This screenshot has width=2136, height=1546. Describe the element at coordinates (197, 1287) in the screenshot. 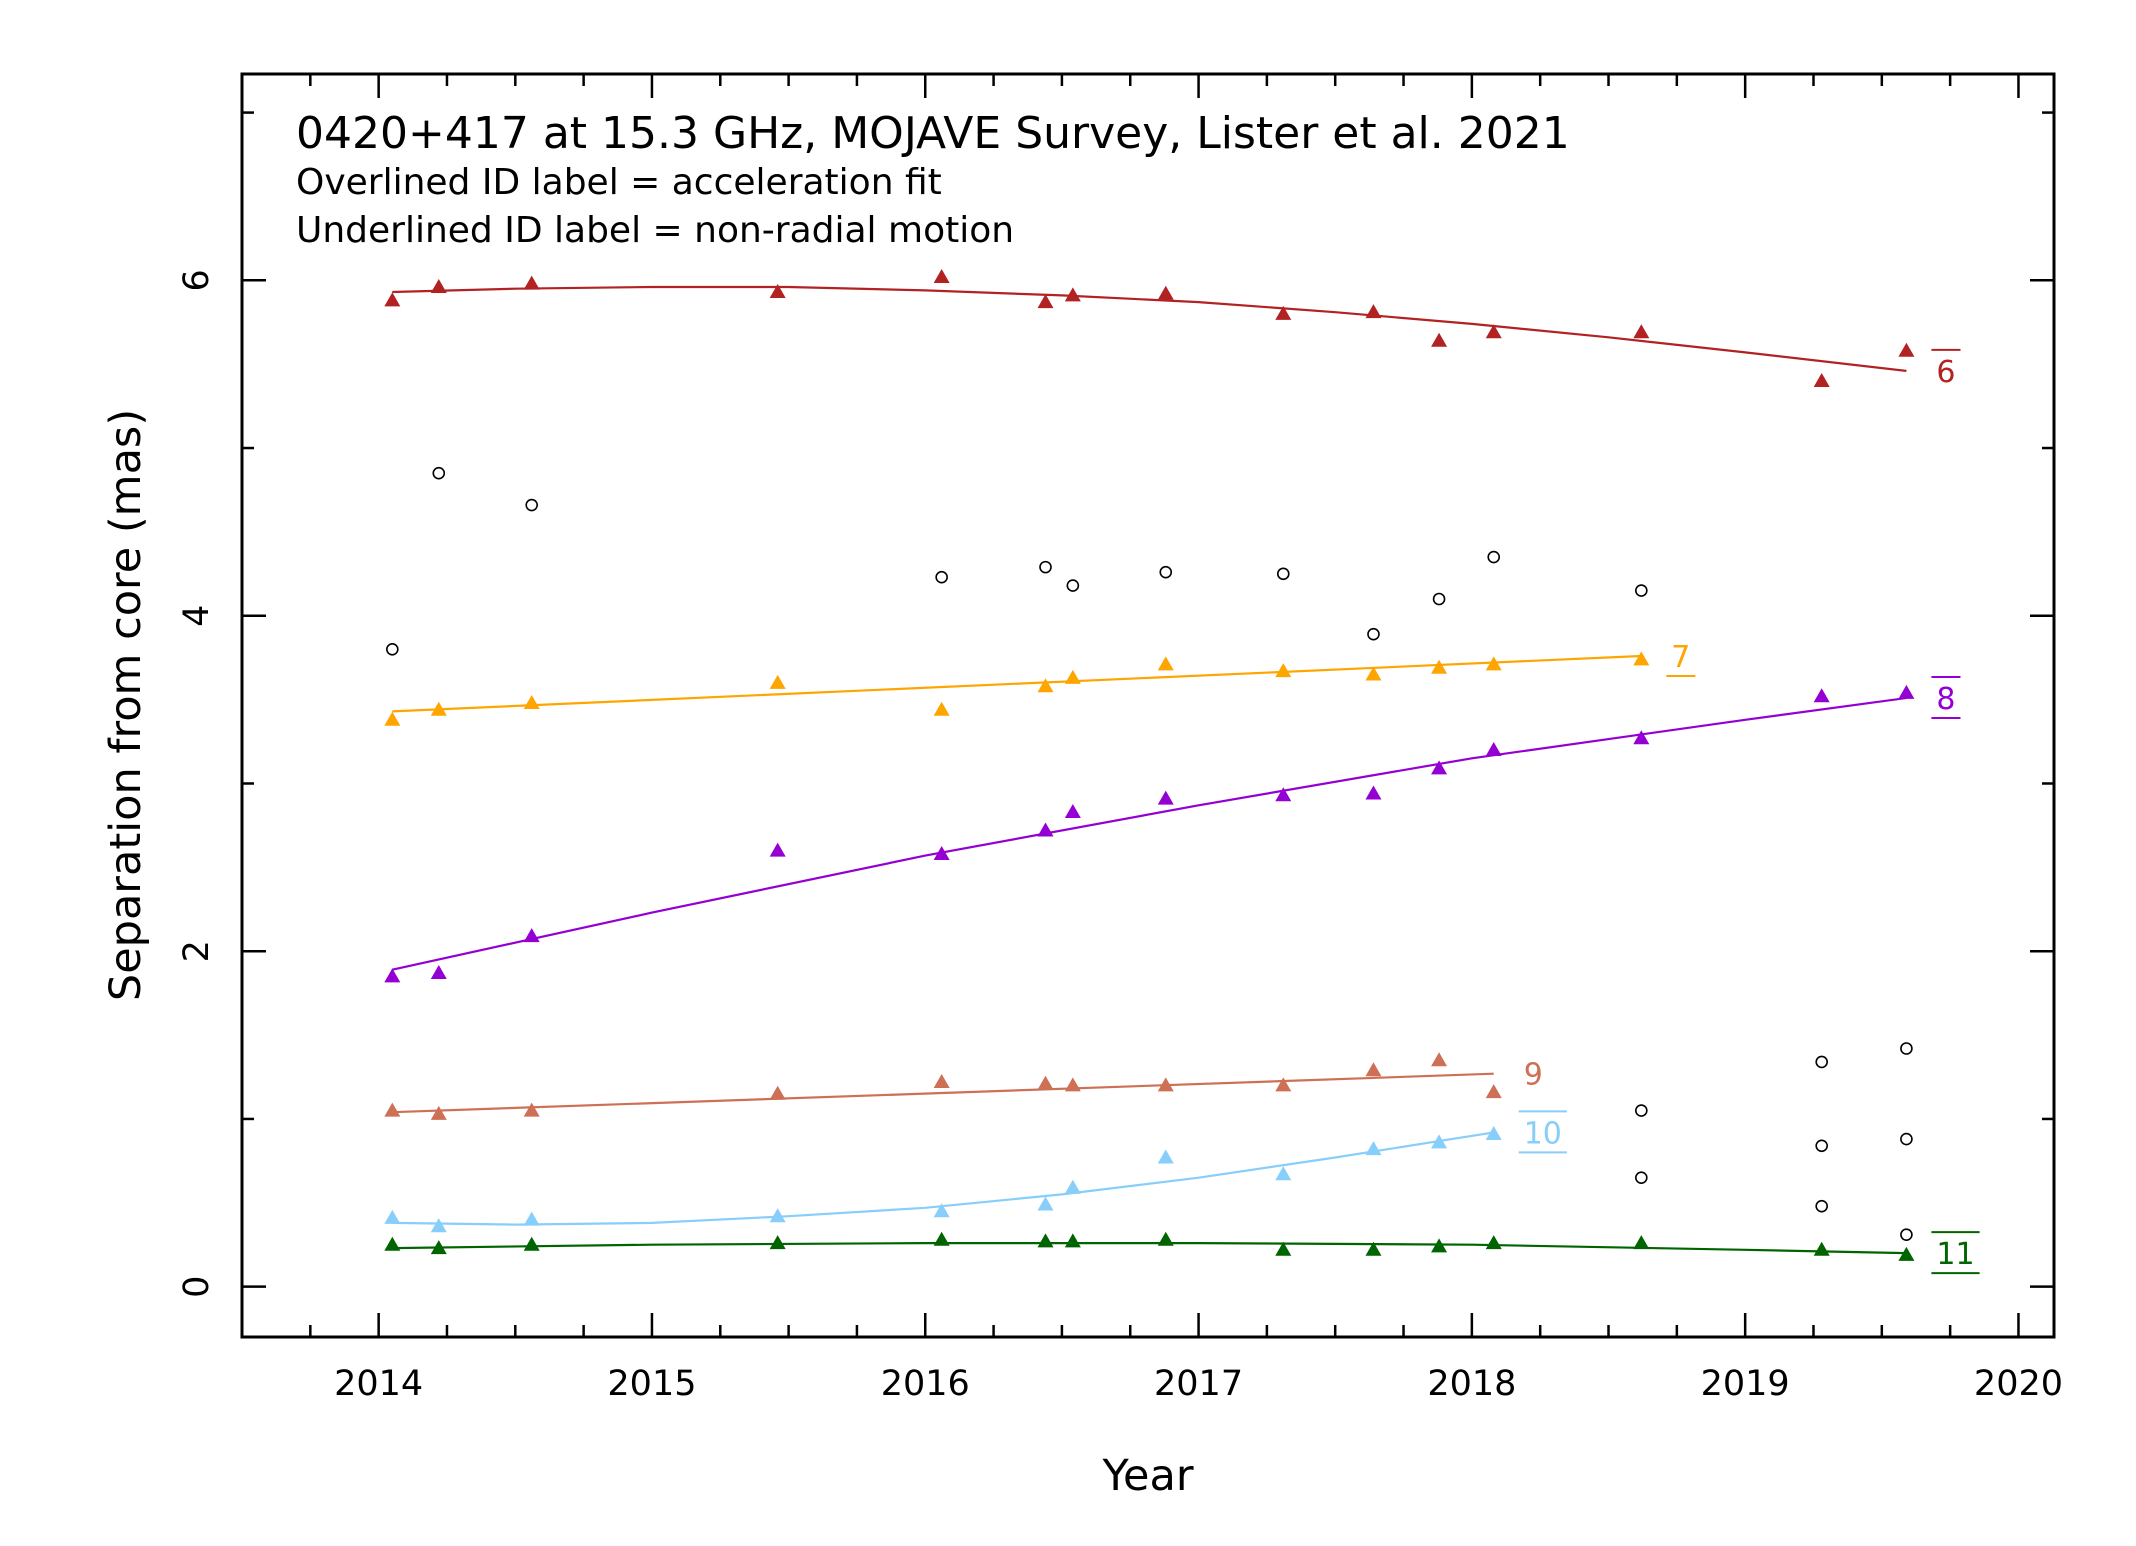

I see `y-tick-label: 0` at that location.